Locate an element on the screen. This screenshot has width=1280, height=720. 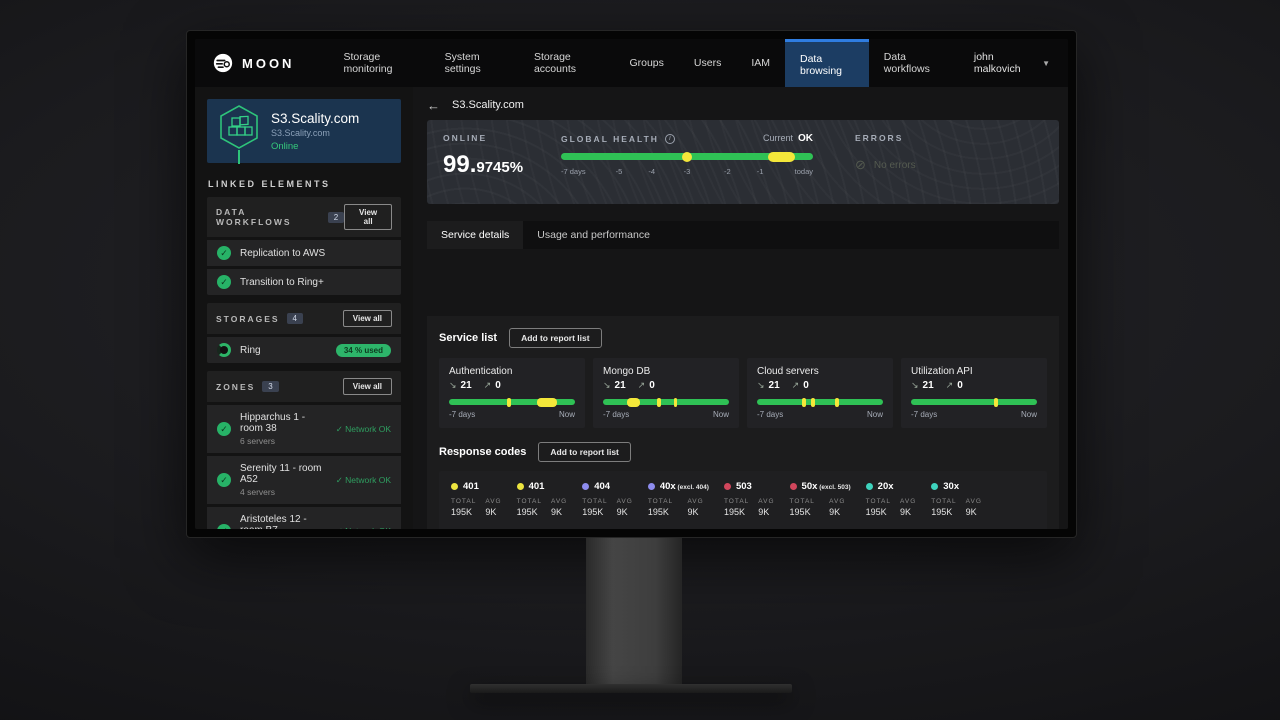
nav-tab-groups: Groups is located at coordinates (646, 63).